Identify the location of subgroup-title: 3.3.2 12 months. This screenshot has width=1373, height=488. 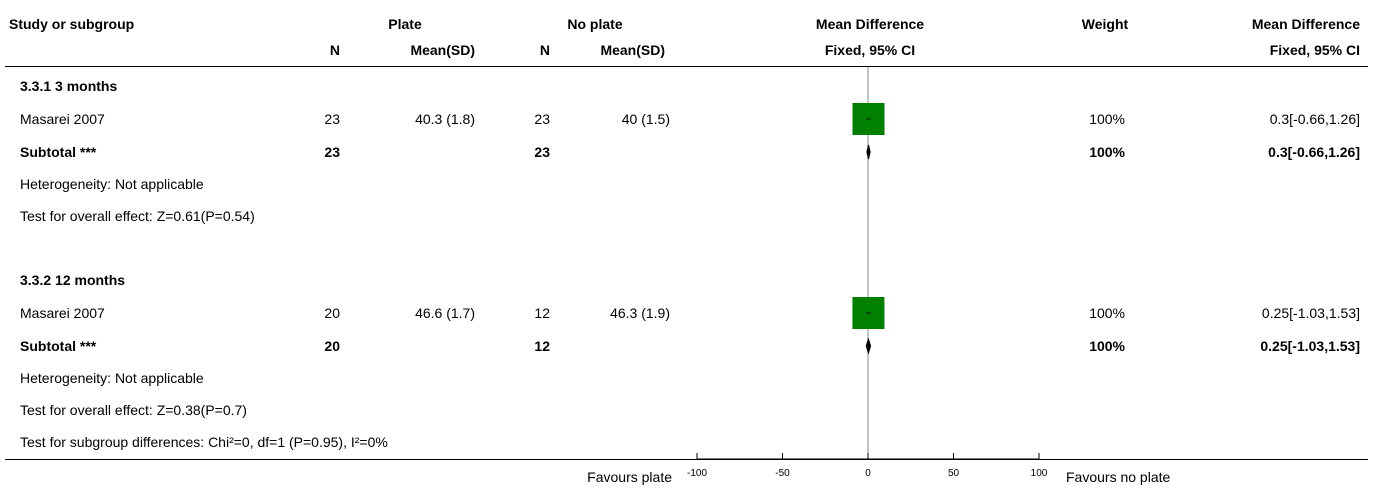
(73, 280).